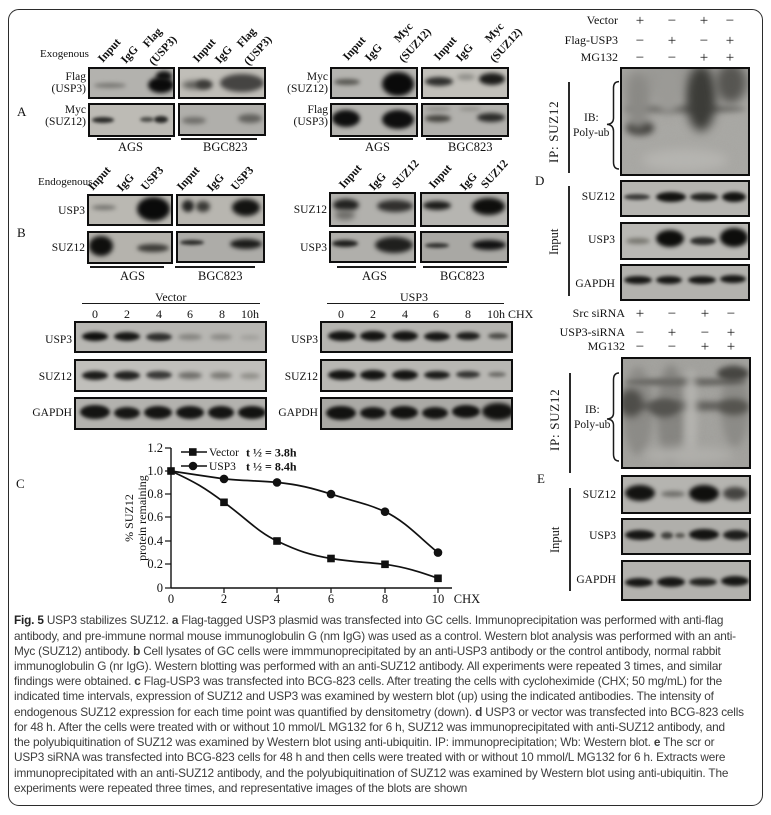 This screenshot has width=771, height=815. I want to click on svg-text: t ½ = 8.4h, so click(271, 467).